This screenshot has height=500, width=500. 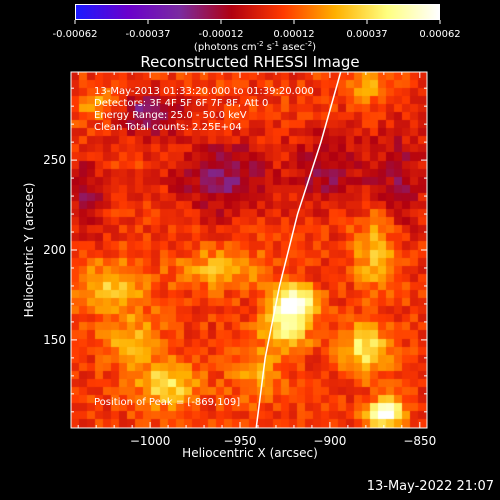 What do you see at coordinates (54, 250) in the screenshot?
I see `y-tick-label: 200` at bounding box center [54, 250].